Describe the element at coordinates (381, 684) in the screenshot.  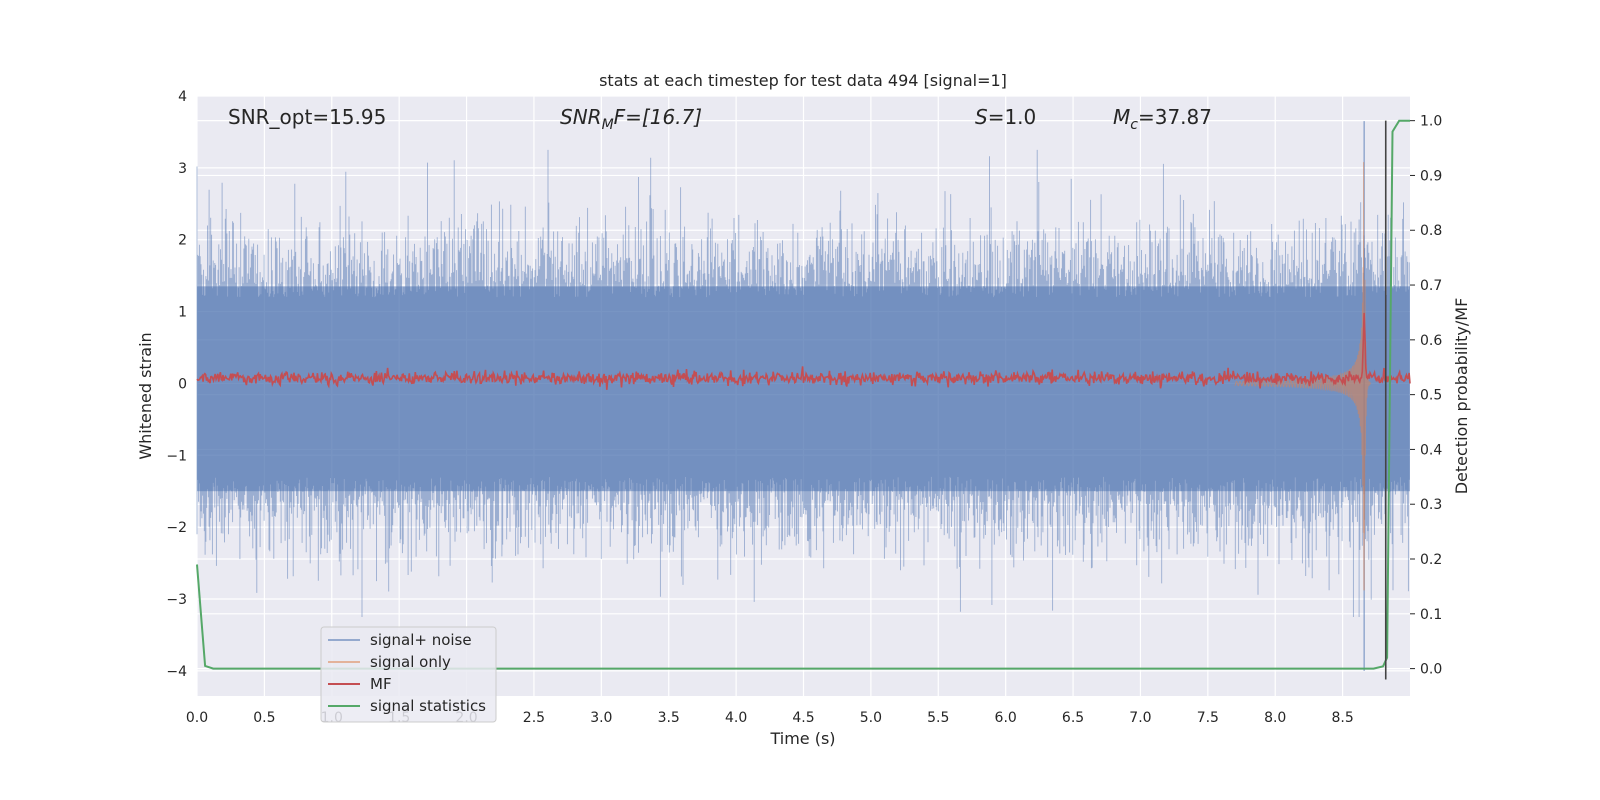
I see `legend-label-mf: MF` at that location.